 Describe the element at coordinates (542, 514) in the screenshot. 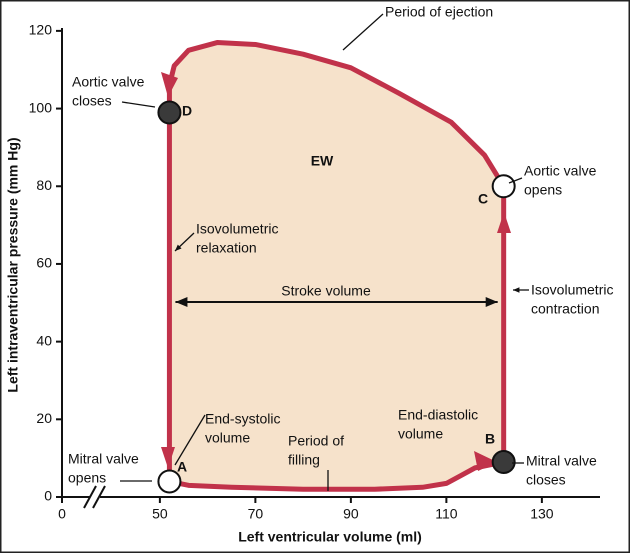

I see `x-tick-label: 130` at that location.